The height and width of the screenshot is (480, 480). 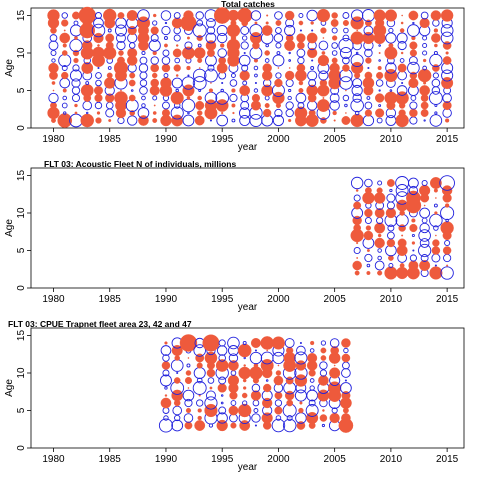 What do you see at coordinates (21, 410) in the screenshot?
I see `y-tick-label: 5` at bounding box center [21, 410].